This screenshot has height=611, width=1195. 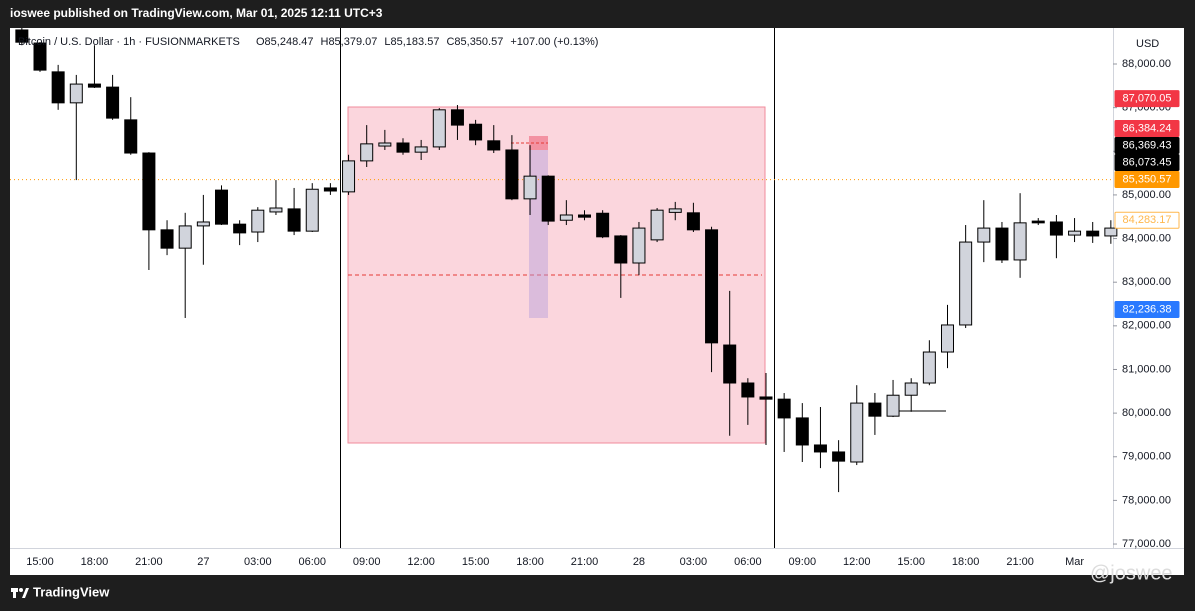 What do you see at coordinates (1146, 64) in the screenshot?
I see `y-tick-label: 88,000.00` at bounding box center [1146, 64].